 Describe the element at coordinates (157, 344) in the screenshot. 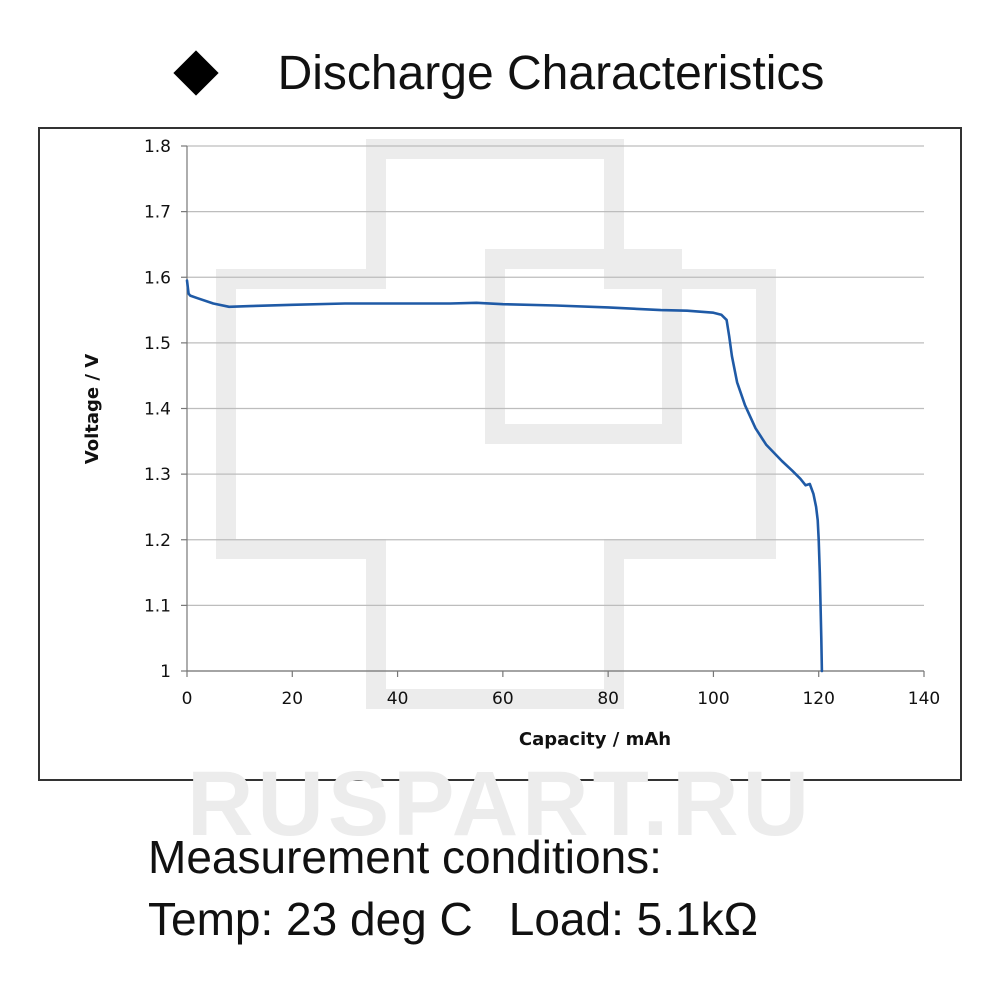

I see `y-tick-label-5: 1.5` at that location.